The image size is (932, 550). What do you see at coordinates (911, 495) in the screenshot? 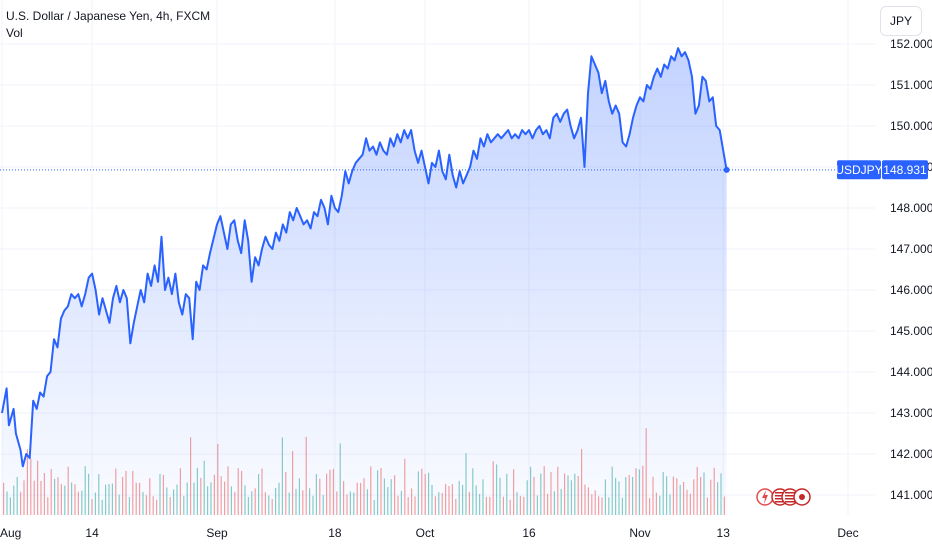
I see `price-tick-label: 141.000` at bounding box center [911, 495].